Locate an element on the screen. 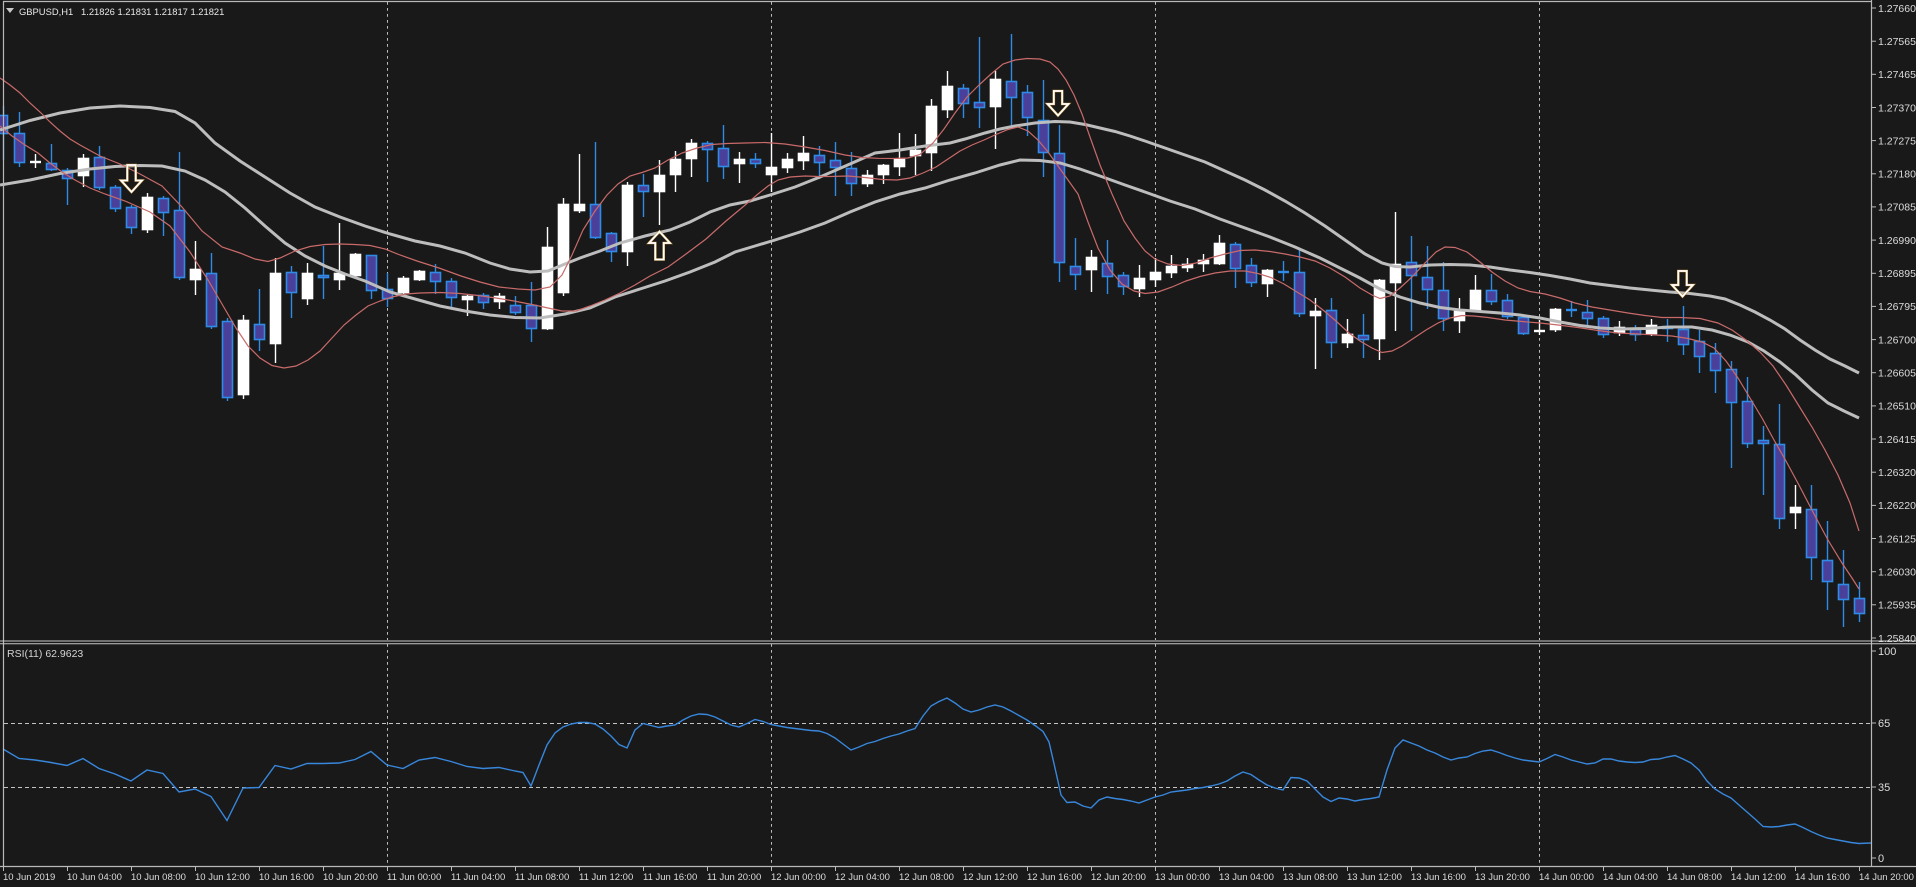 This screenshot has width=1916, height=887. svg-text: 0 is located at coordinates (1881, 859).